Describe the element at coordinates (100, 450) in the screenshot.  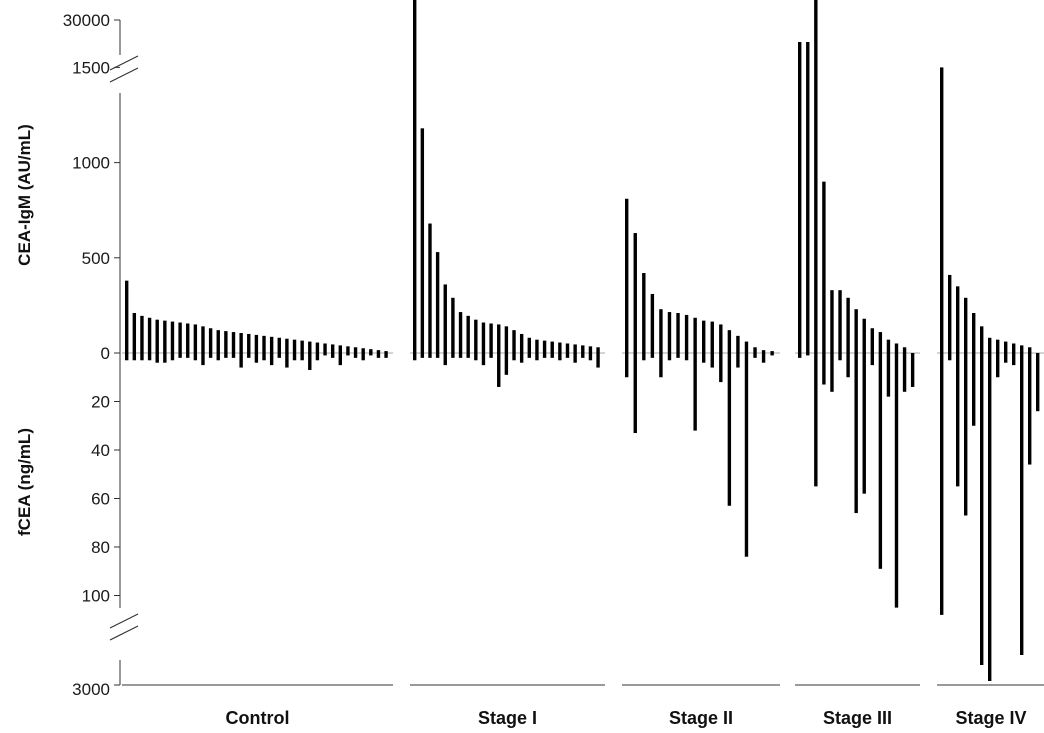
I see `y-tick-label: 40` at that location.